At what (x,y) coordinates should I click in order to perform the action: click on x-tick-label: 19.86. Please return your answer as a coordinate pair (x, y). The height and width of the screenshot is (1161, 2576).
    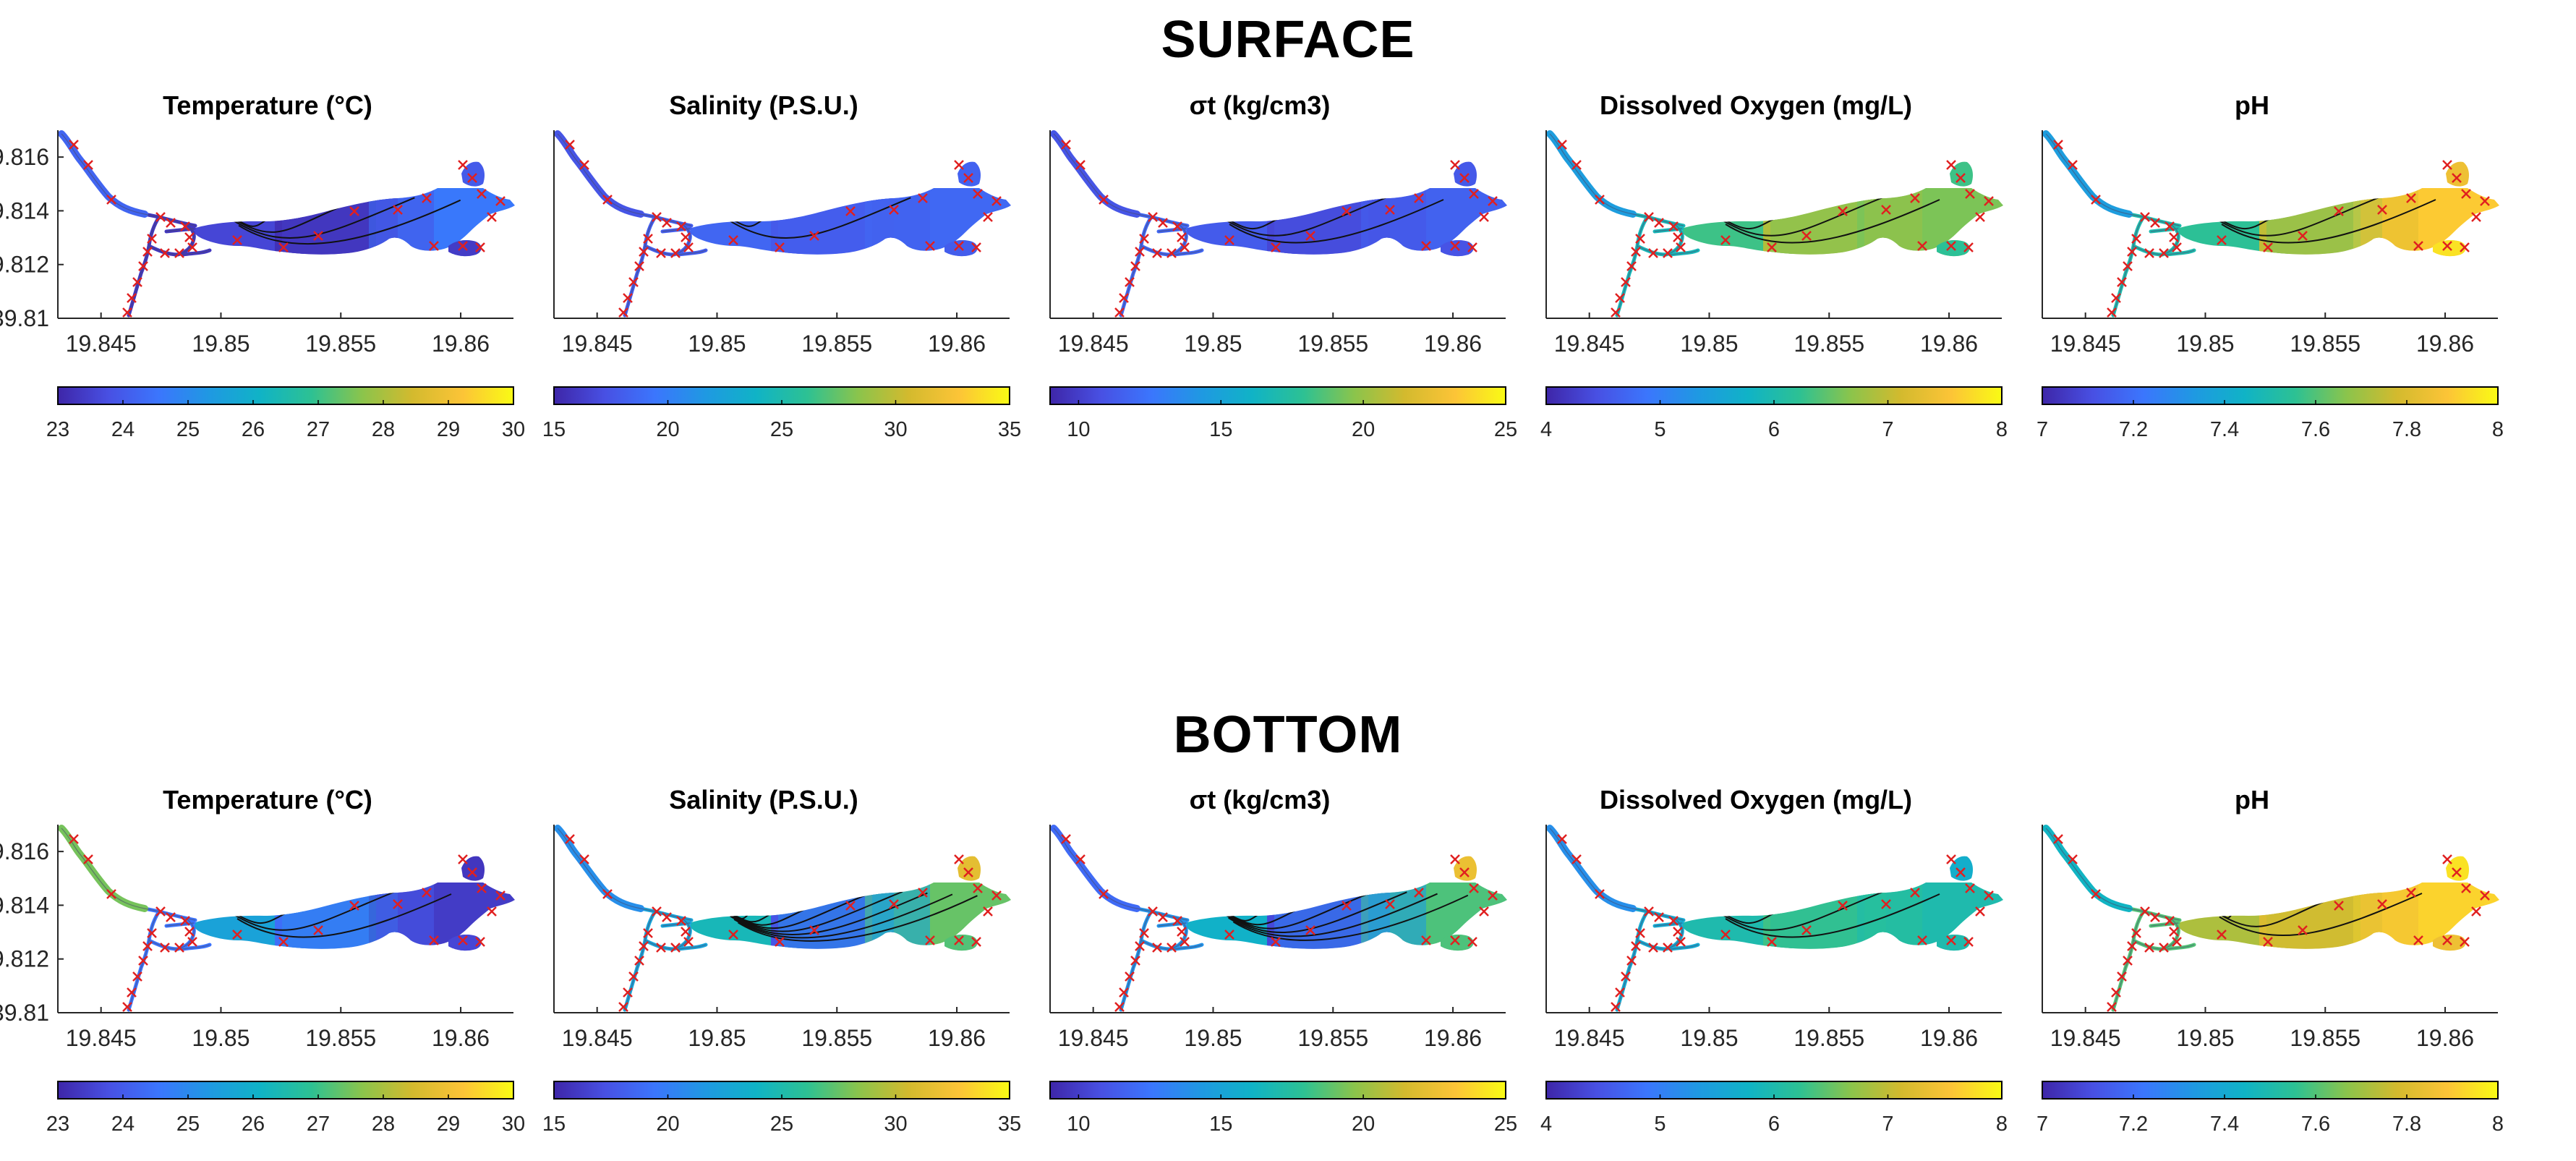
    Looking at the image, I should click on (1453, 344).